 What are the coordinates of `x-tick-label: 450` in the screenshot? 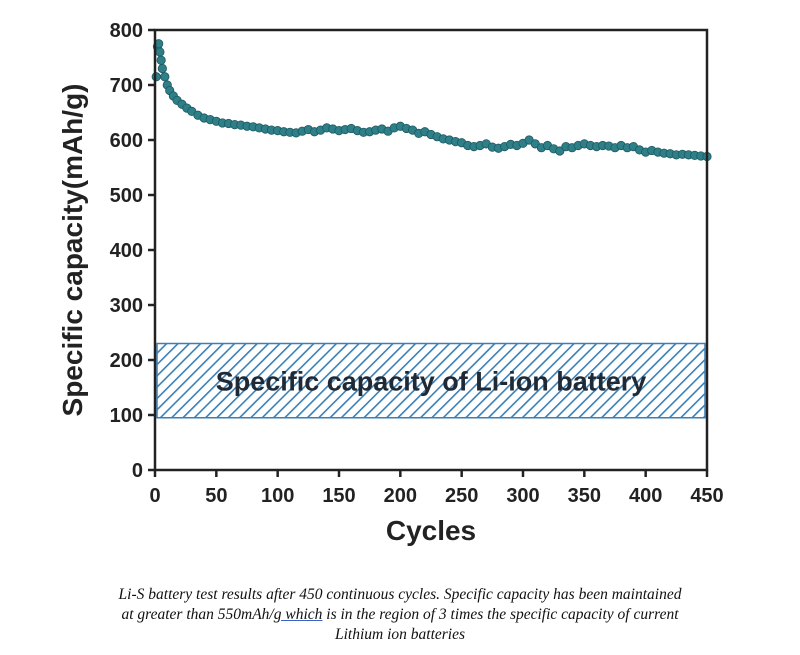 It's located at (706, 496).